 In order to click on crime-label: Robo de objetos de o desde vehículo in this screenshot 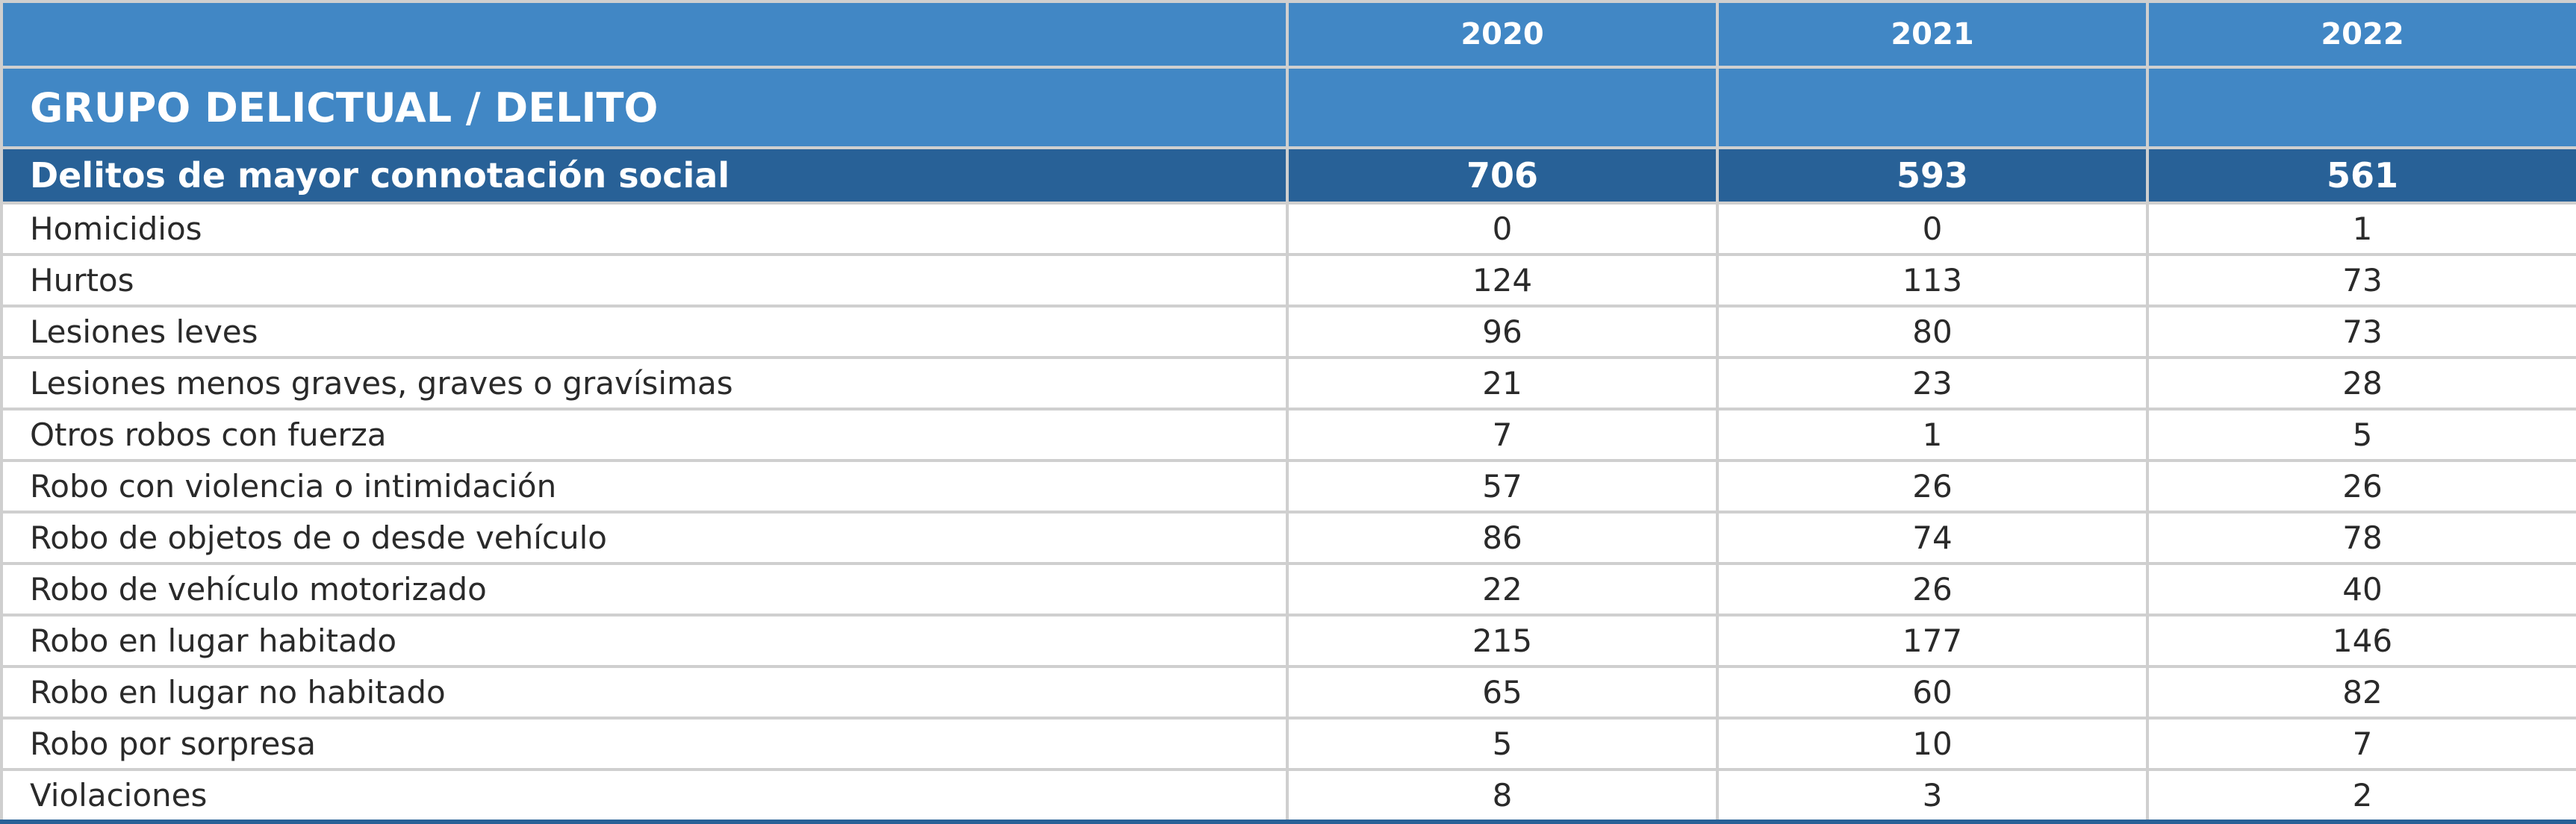, I will do `click(644, 538)`.